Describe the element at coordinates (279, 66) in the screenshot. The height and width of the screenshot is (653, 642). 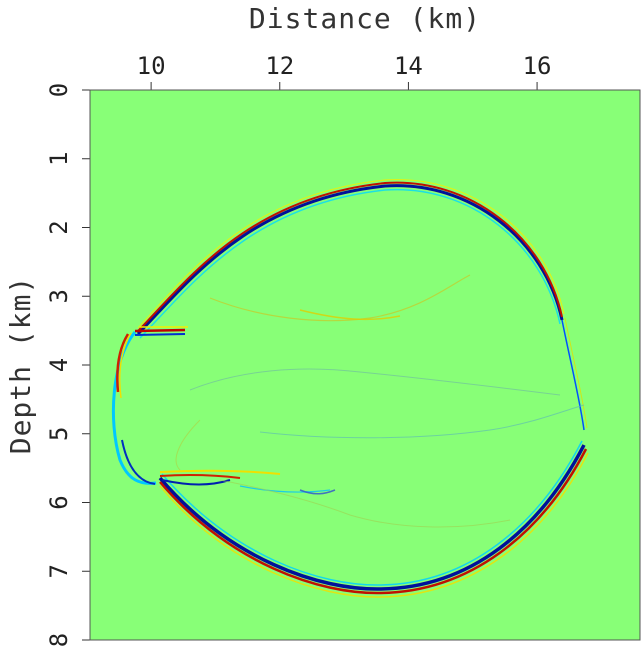
I see `x-tick-label: 12` at that location.